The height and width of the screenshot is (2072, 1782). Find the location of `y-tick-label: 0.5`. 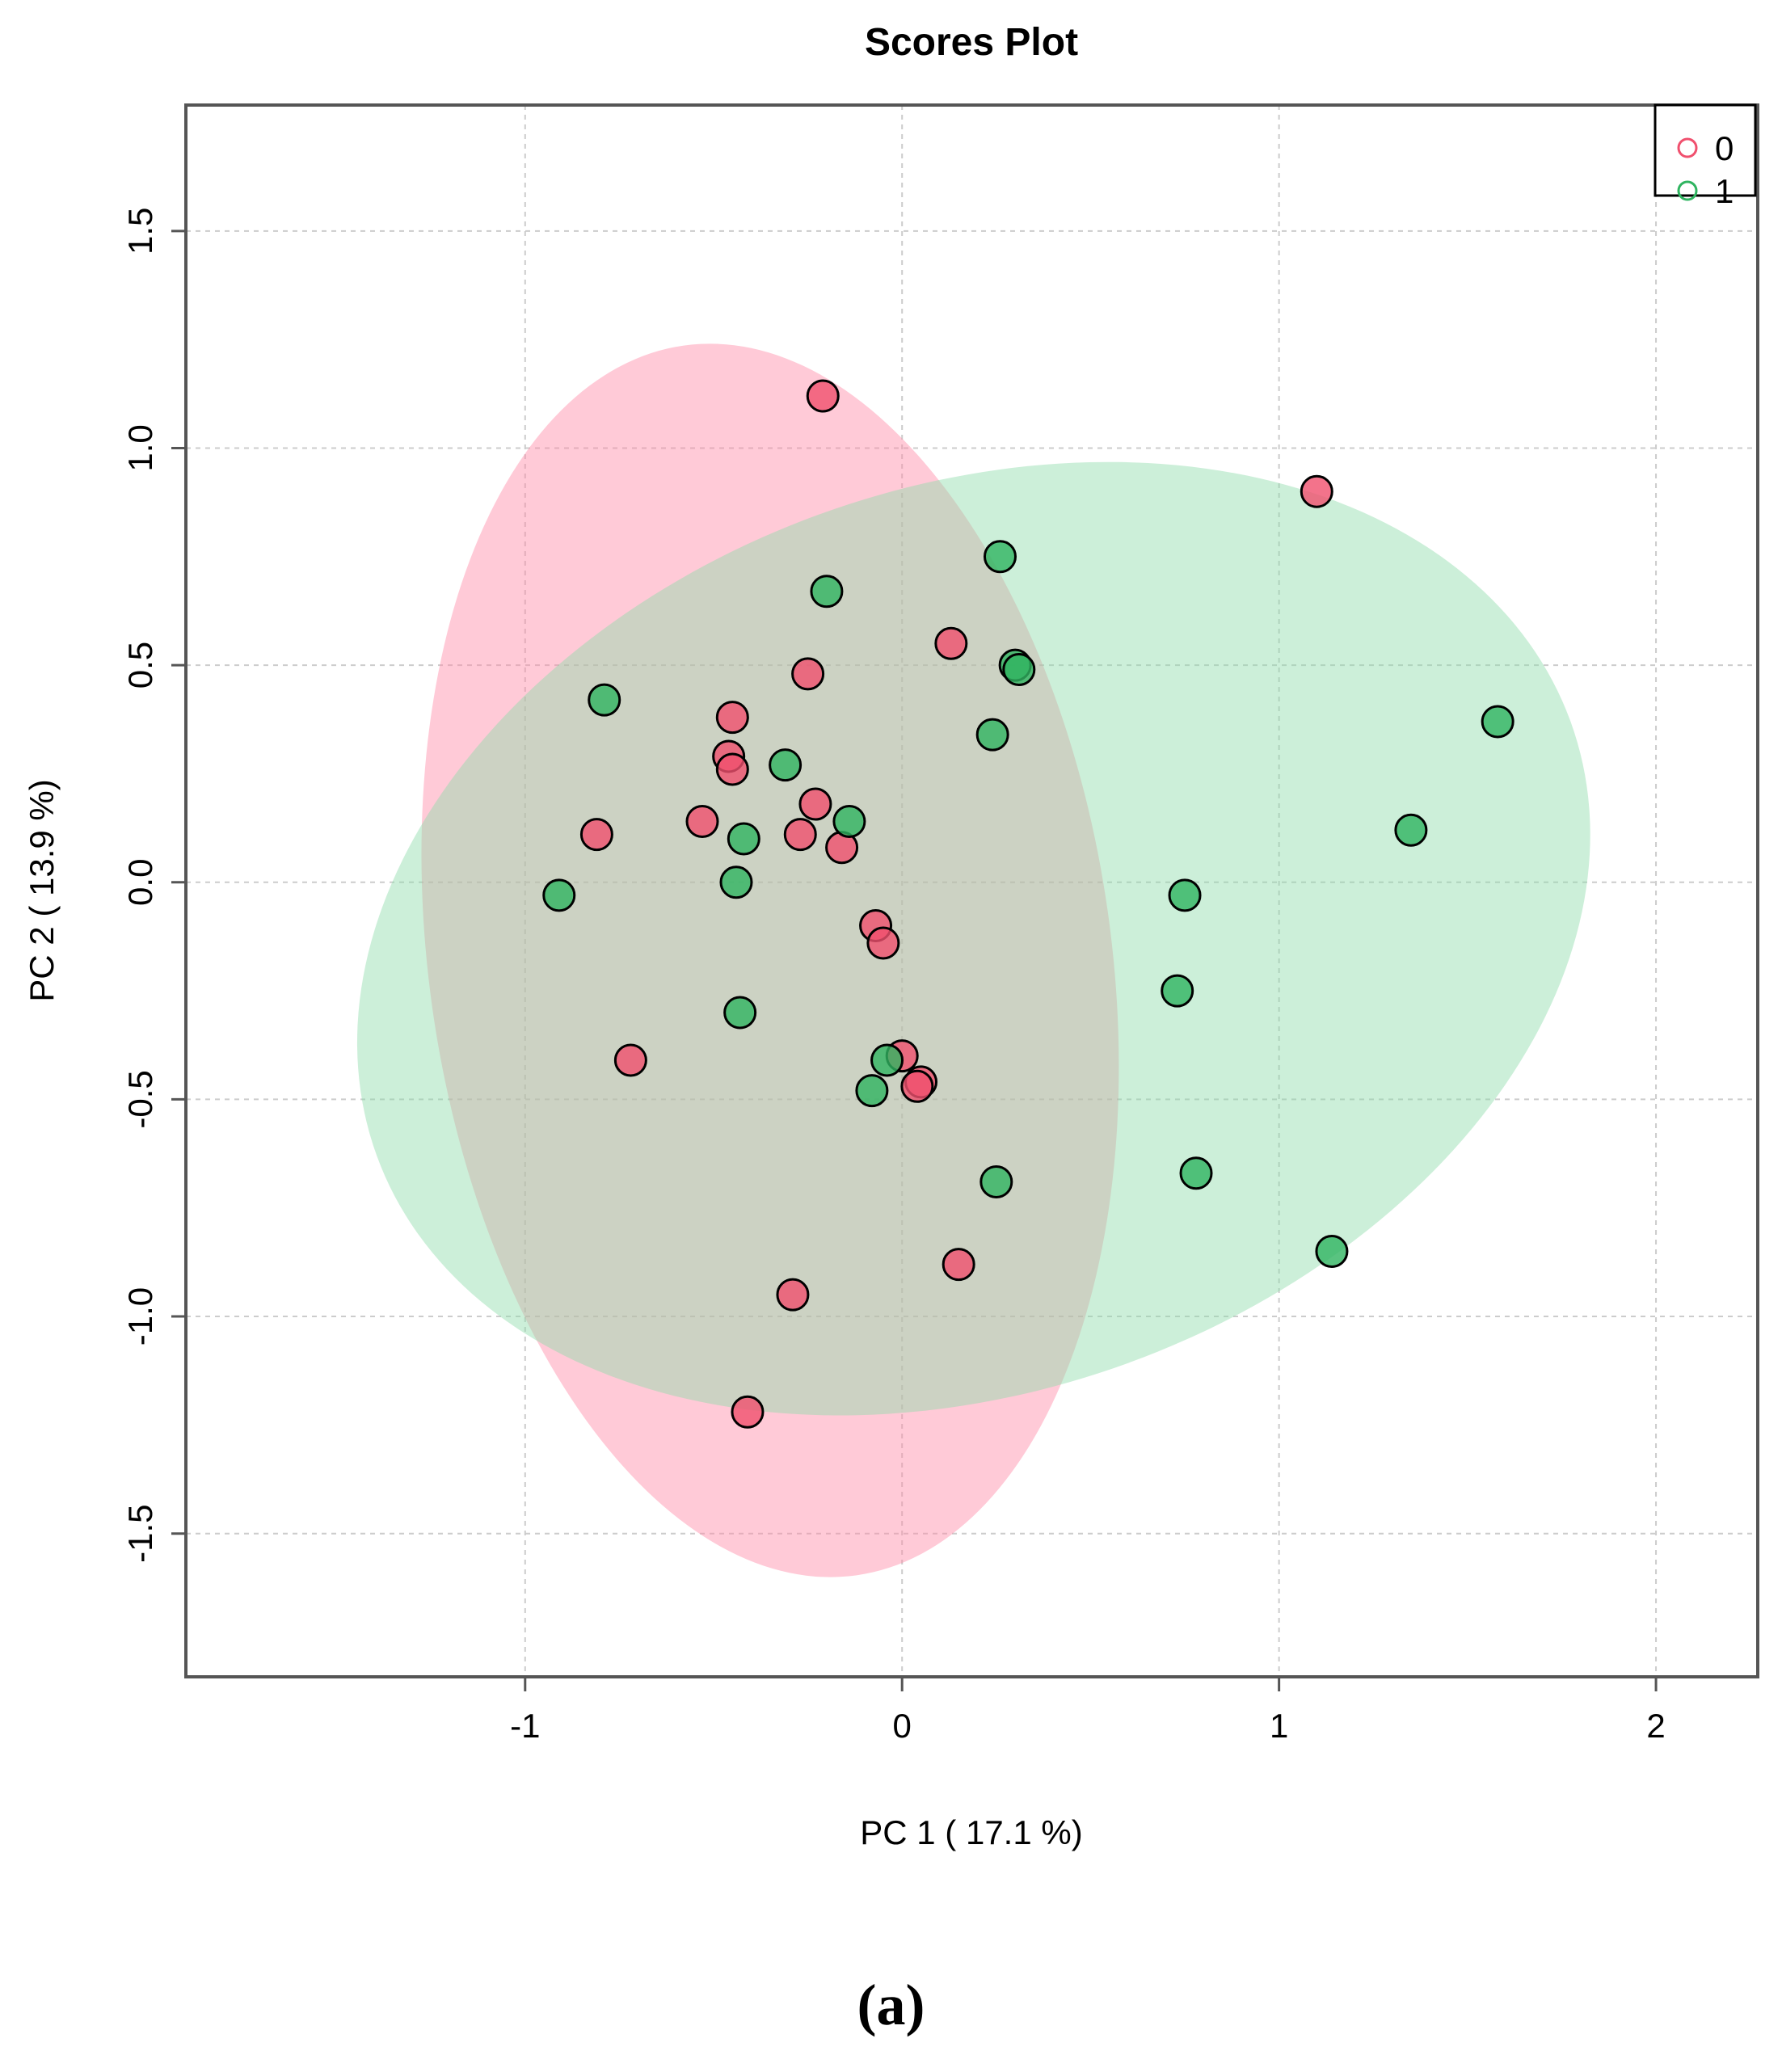

y-tick-label: 0.5 is located at coordinates (140, 666).